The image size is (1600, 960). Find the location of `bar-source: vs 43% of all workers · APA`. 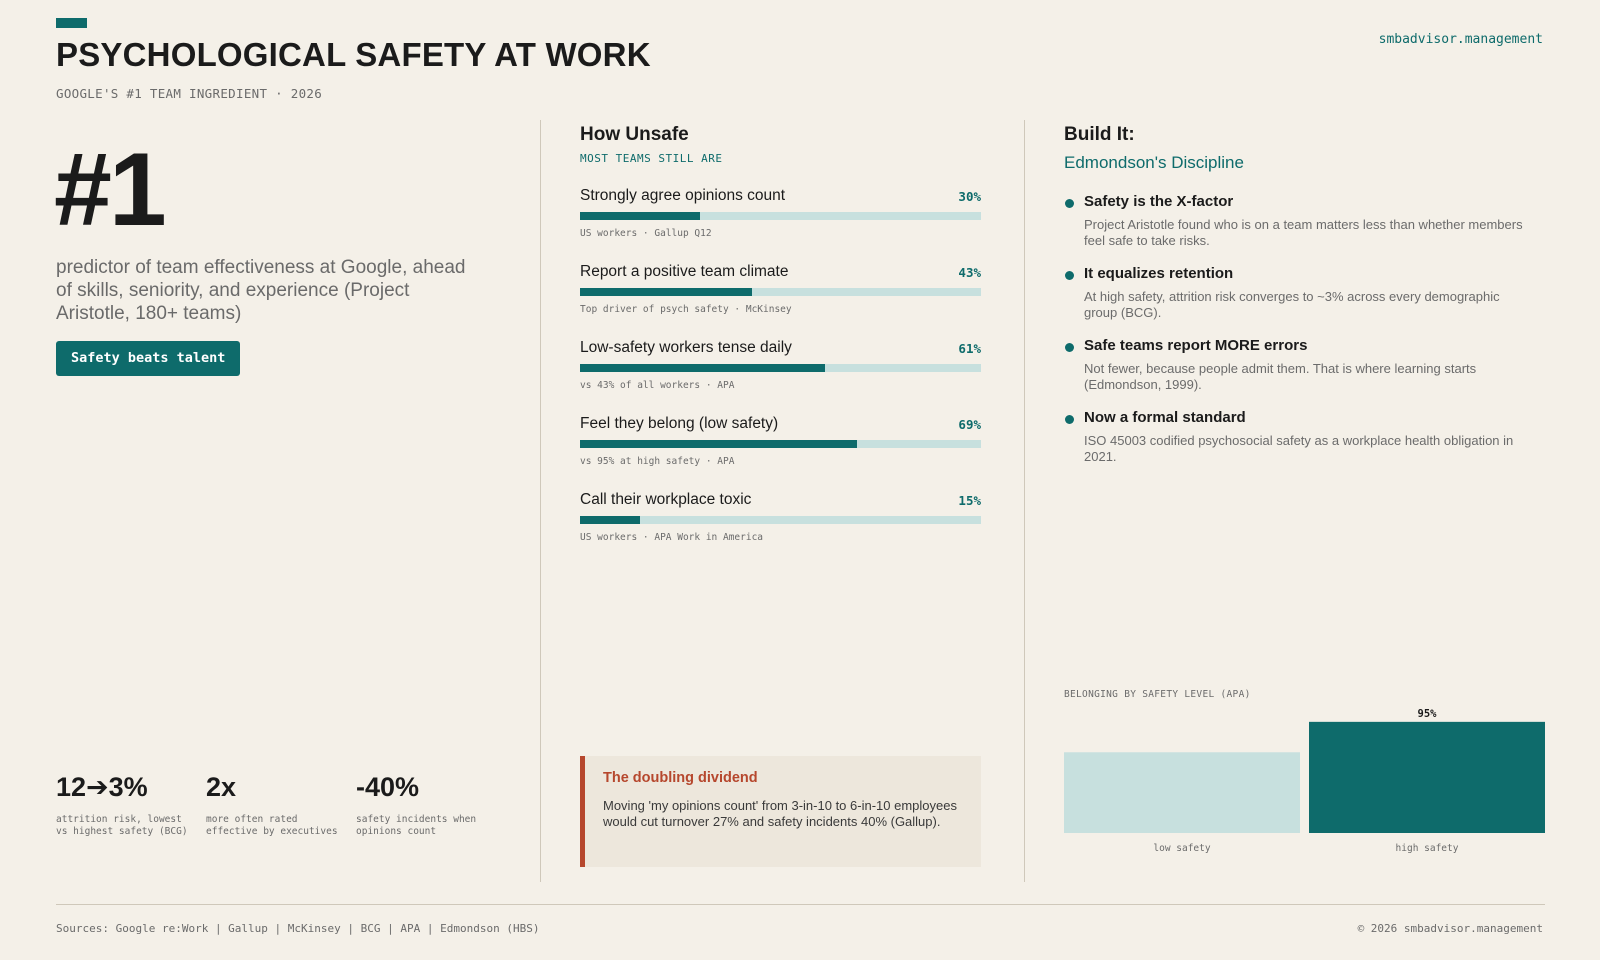

bar-source: vs 43% of all workers · APA is located at coordinates (657, 385).